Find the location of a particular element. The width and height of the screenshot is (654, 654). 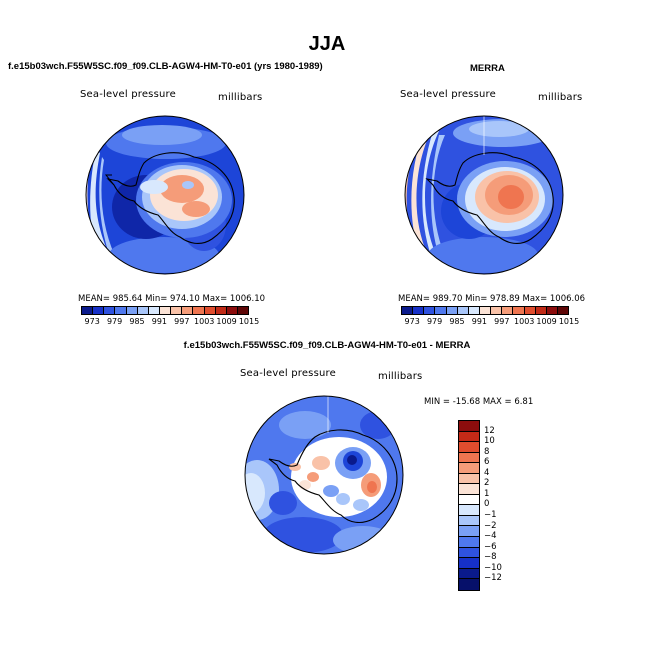

panel-3-colorbar-tick-label: 1 is located at coordinates (487, 493).